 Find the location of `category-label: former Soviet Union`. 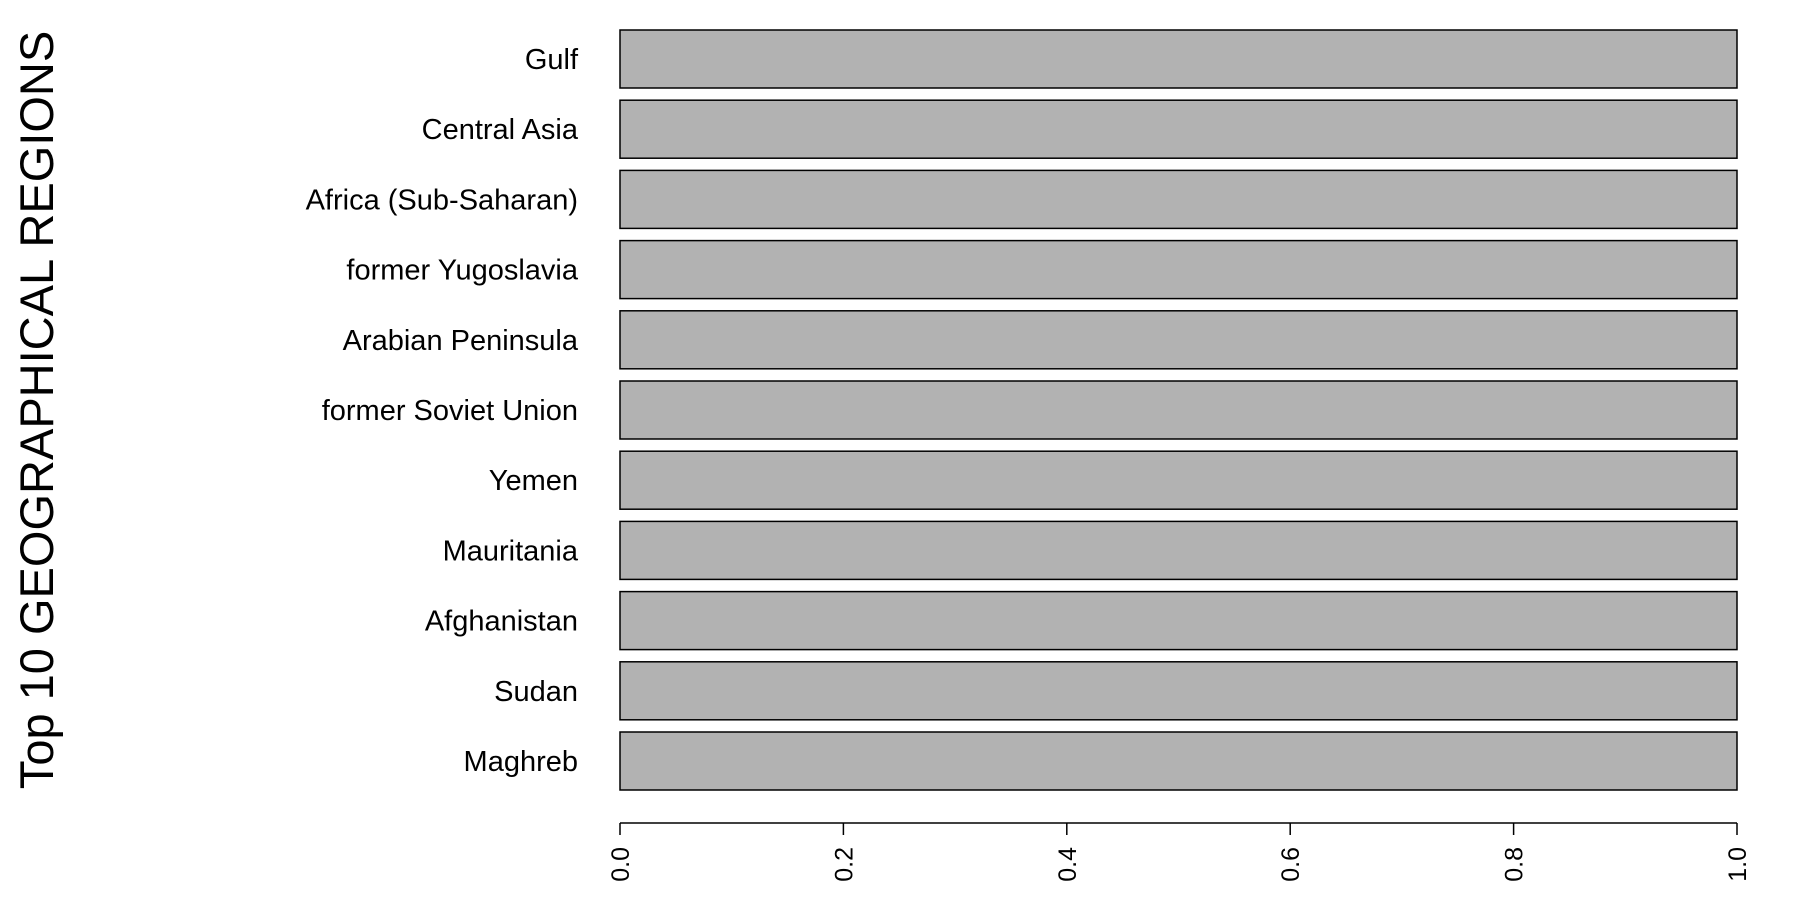

category-label: former Soviet Union is located at coordinates (450, 411).